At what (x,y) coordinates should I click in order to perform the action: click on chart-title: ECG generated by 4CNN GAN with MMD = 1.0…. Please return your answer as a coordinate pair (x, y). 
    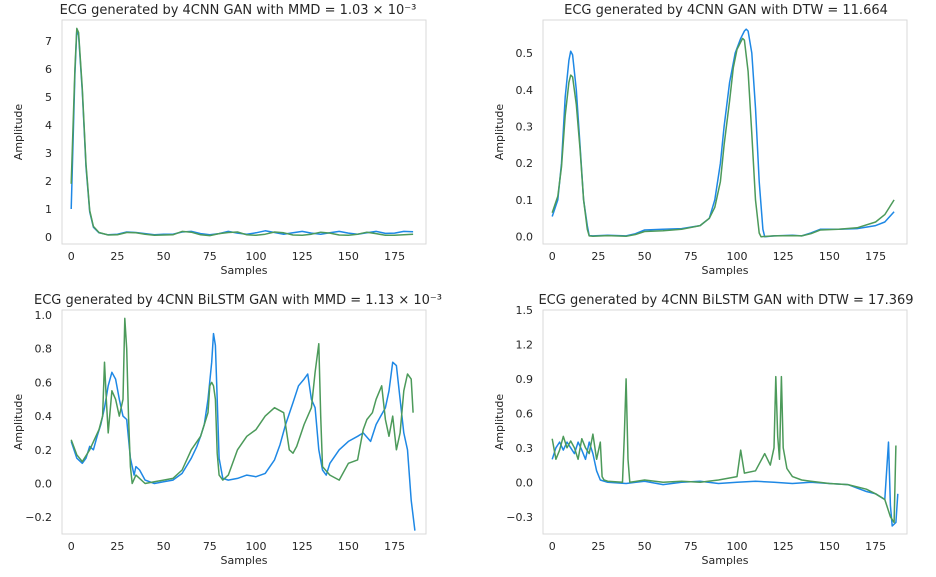
    Looking at the image, I should click on (238, 10).